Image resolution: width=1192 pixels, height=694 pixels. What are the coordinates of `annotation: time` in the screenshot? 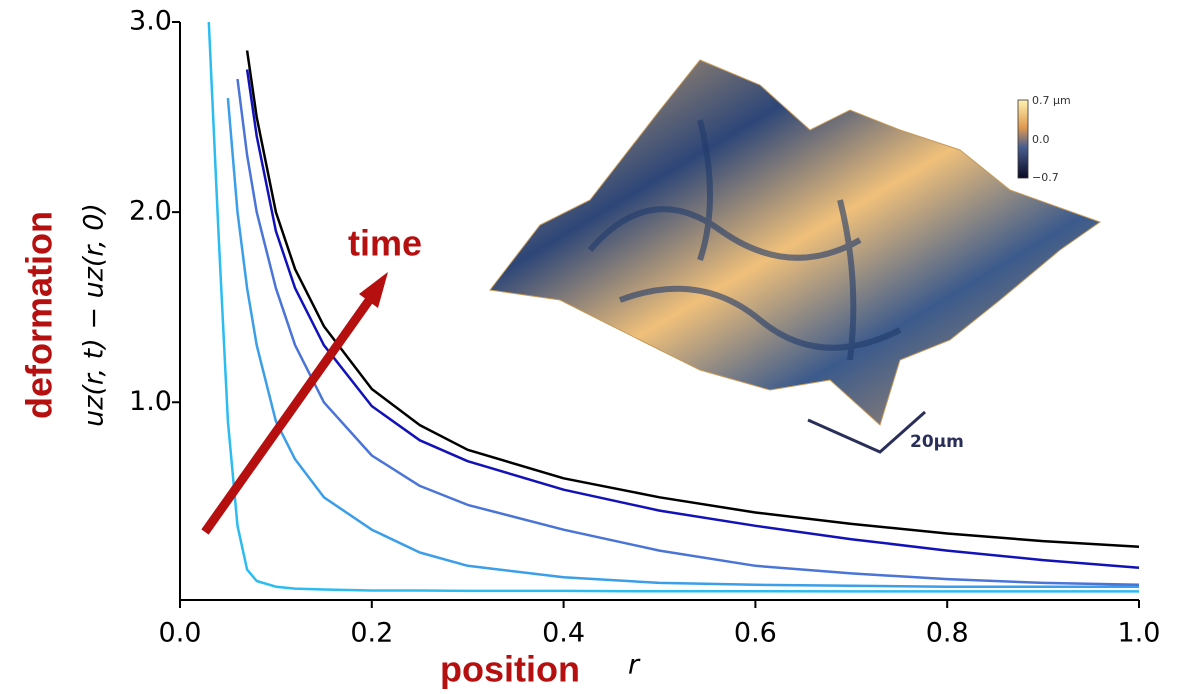 It's located at (385, 243).